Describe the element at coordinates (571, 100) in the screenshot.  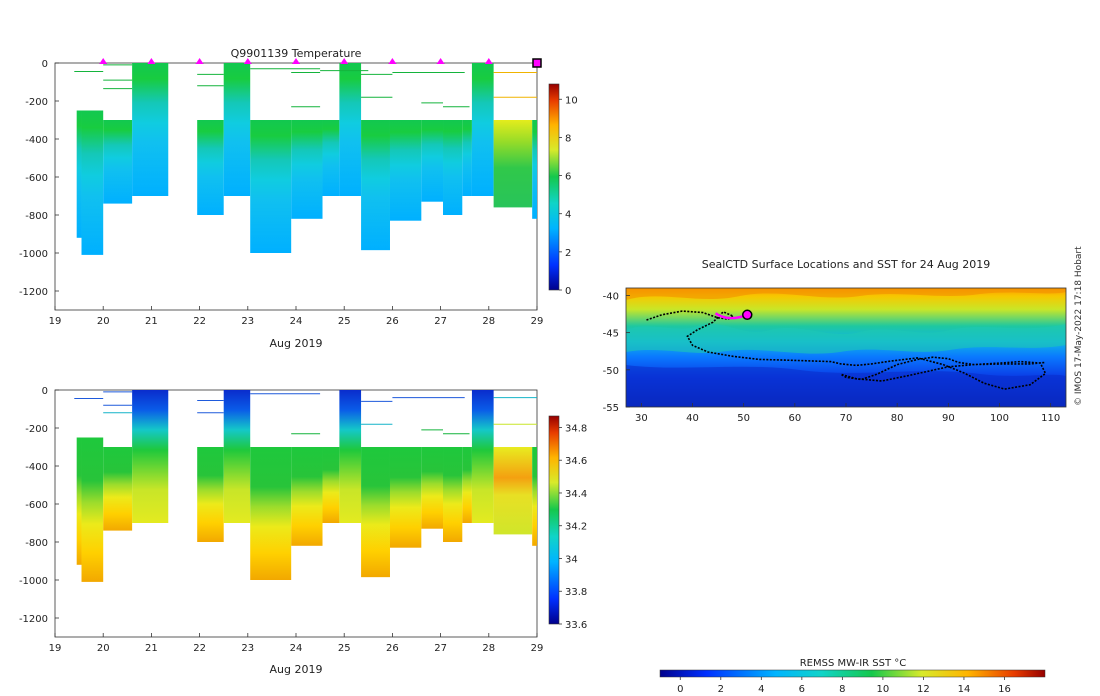
I see `colorbar-tick-label: 10` at that location.